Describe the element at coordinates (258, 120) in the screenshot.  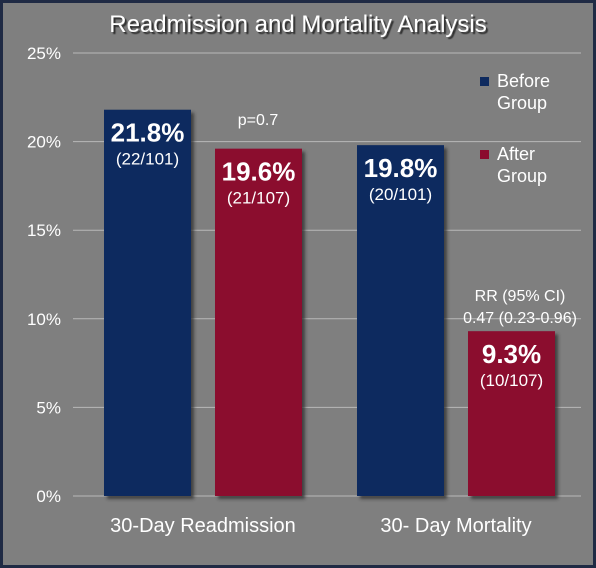
I see `annotation-text: p=0.7` at that location.